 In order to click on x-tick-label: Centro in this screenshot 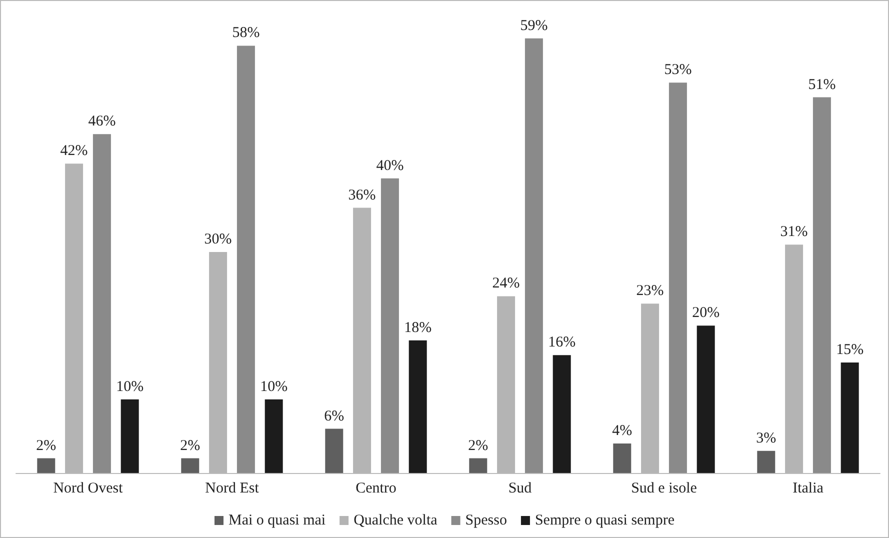, I will do `click(376, 488)`.